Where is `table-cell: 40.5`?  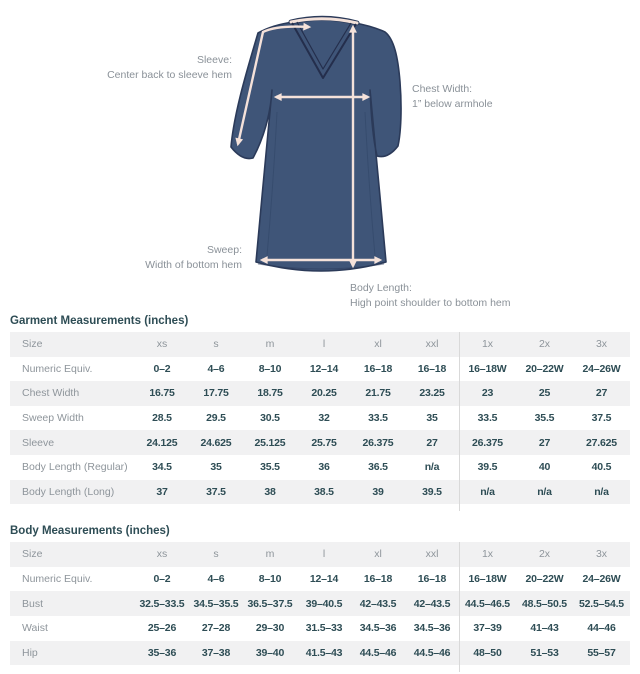
table-cell: 40.5 is located at coordinates (601, 467).